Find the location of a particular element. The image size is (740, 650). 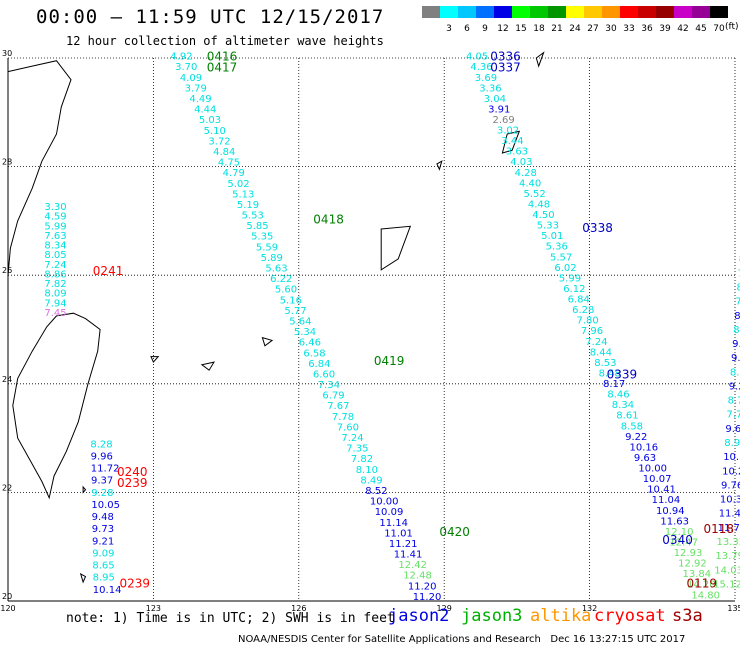

lon-label: 123 is located at coordinates (153, 608).